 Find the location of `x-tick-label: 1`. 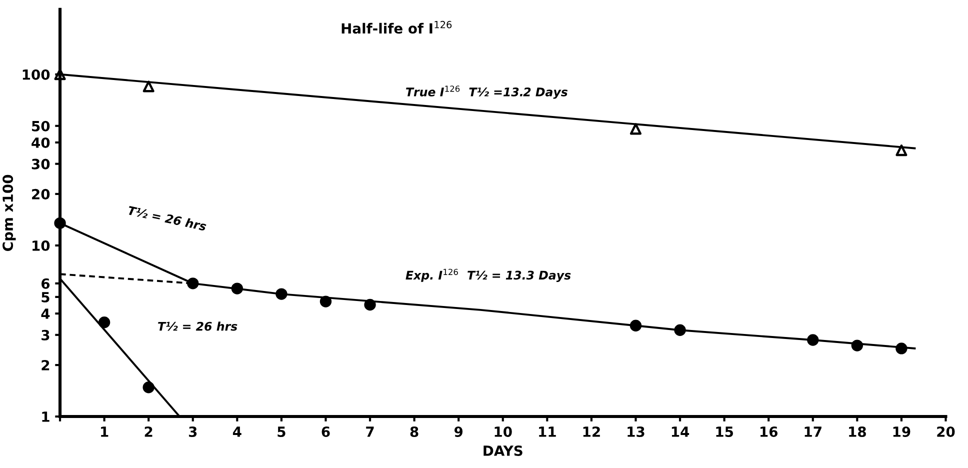

x-tick-label: 1 is located at coordinates (104, 431).